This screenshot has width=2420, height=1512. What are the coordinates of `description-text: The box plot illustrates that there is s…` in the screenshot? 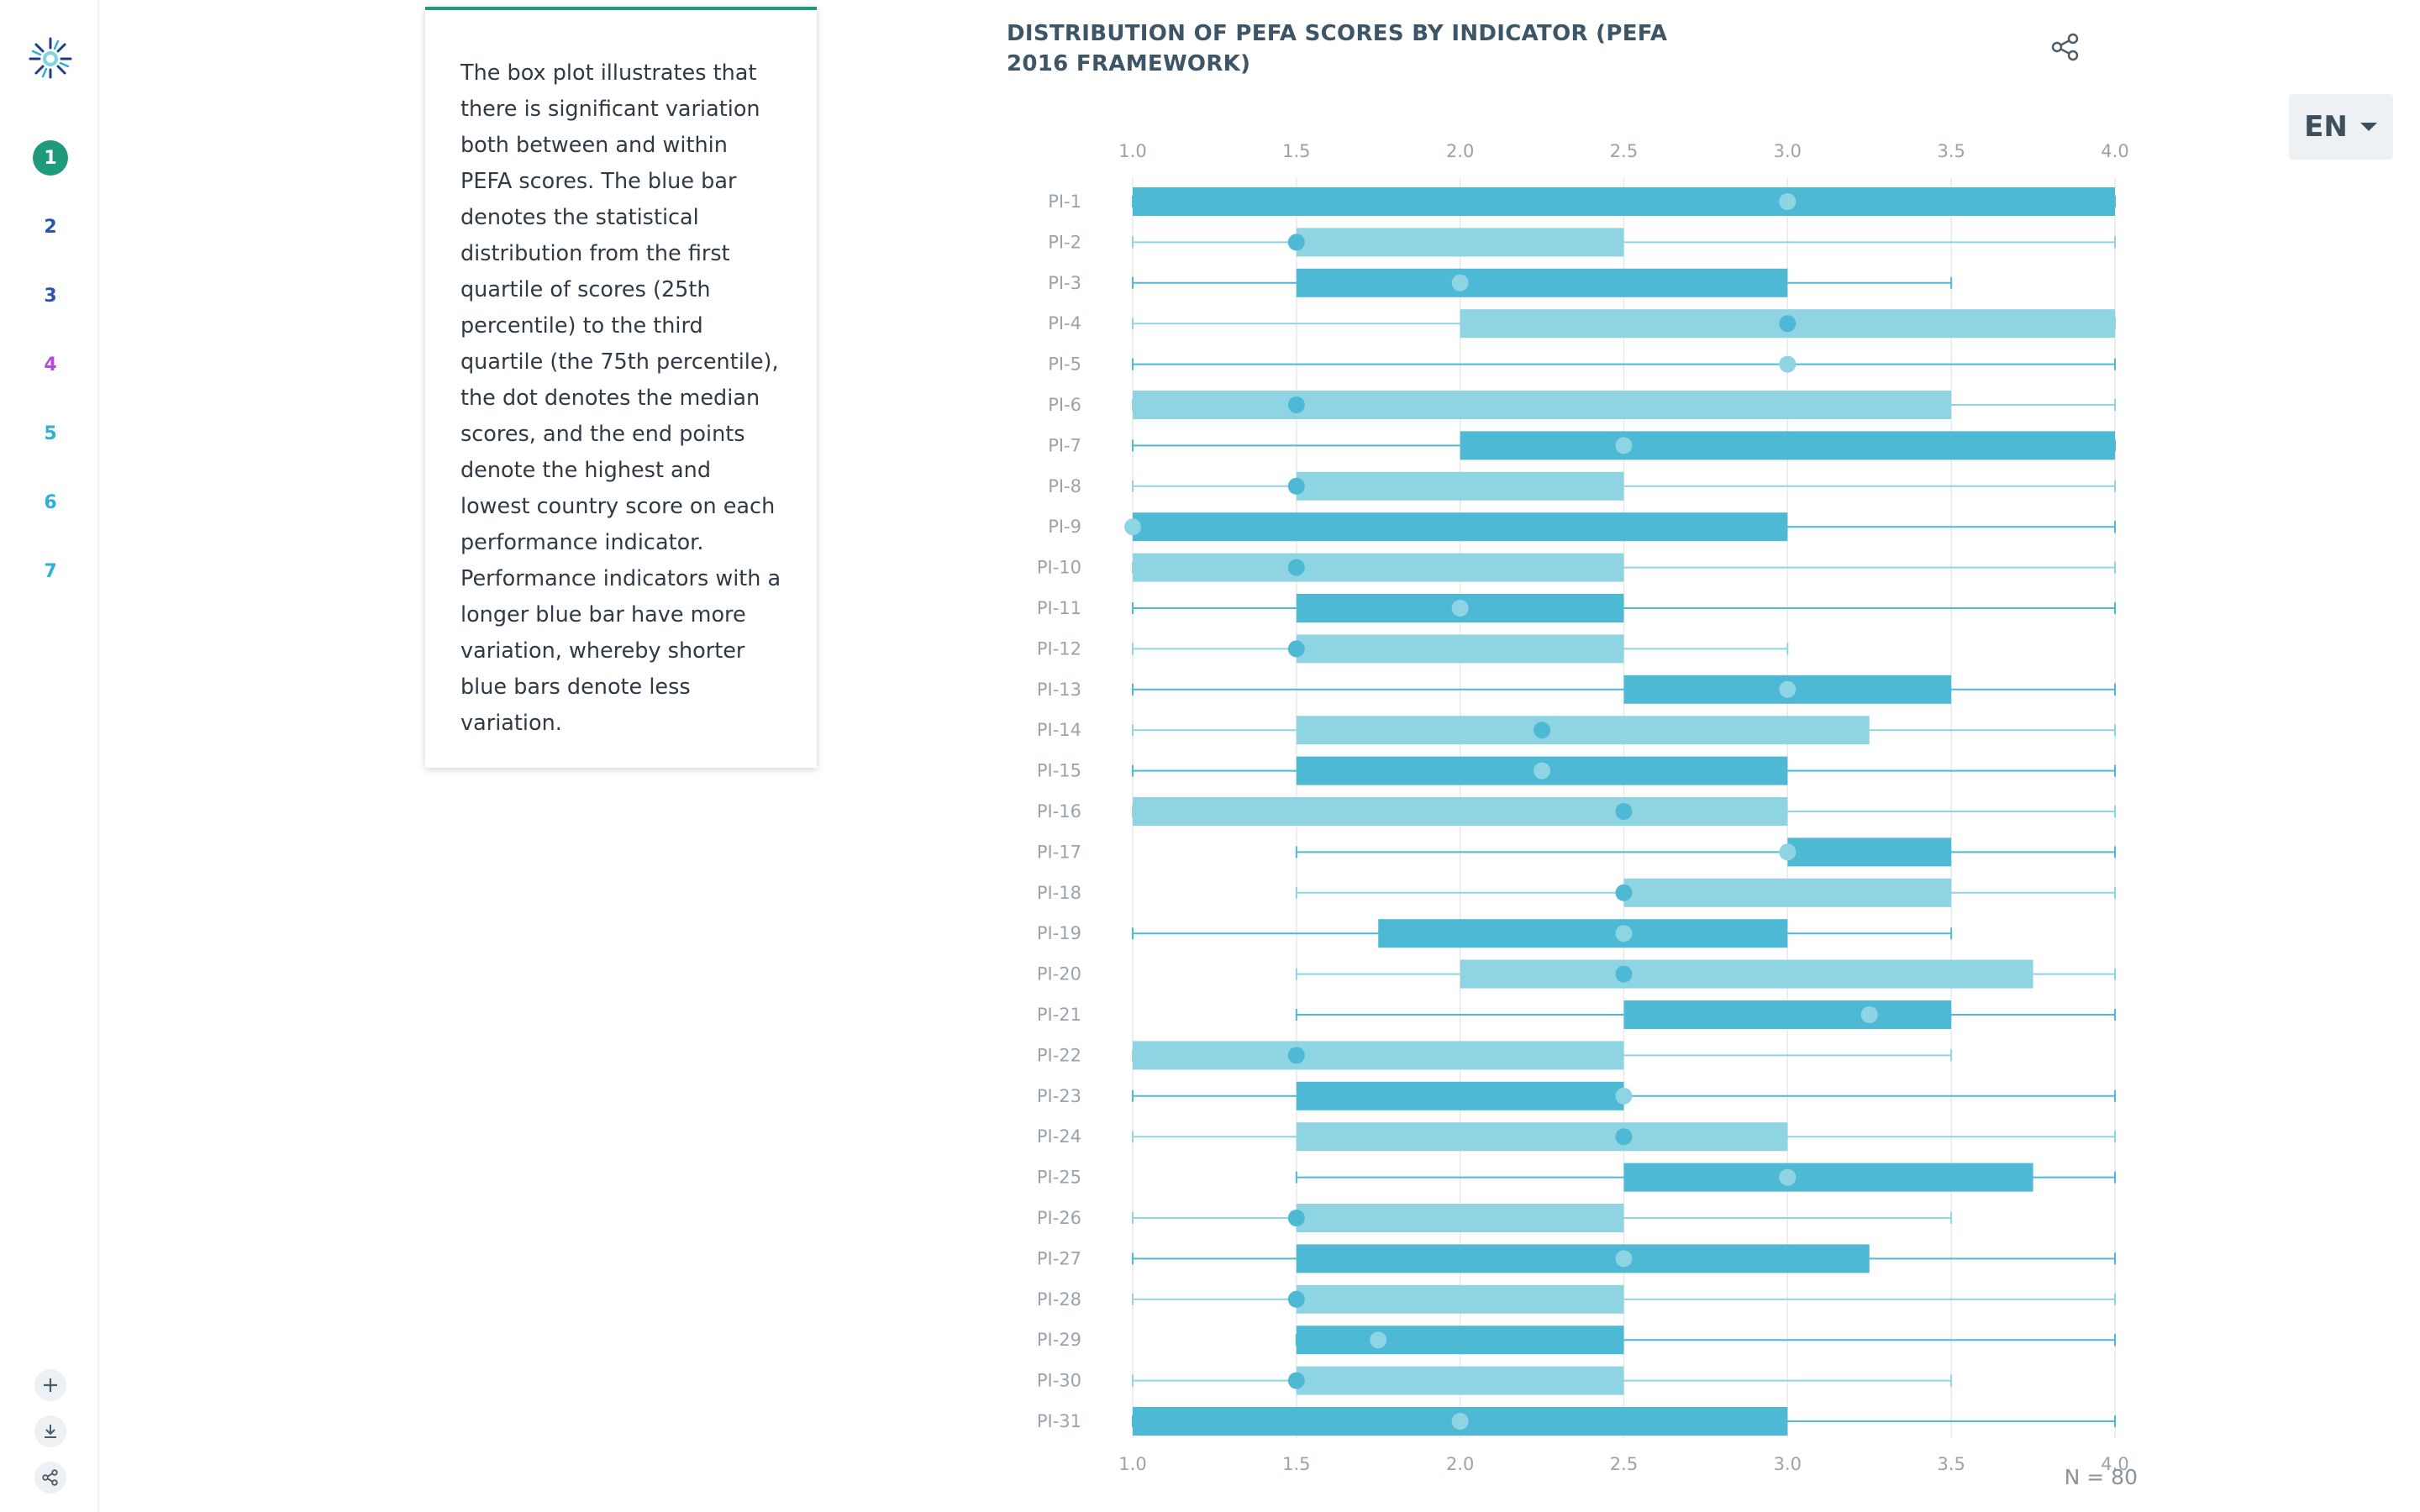 It's located at (620, 398).